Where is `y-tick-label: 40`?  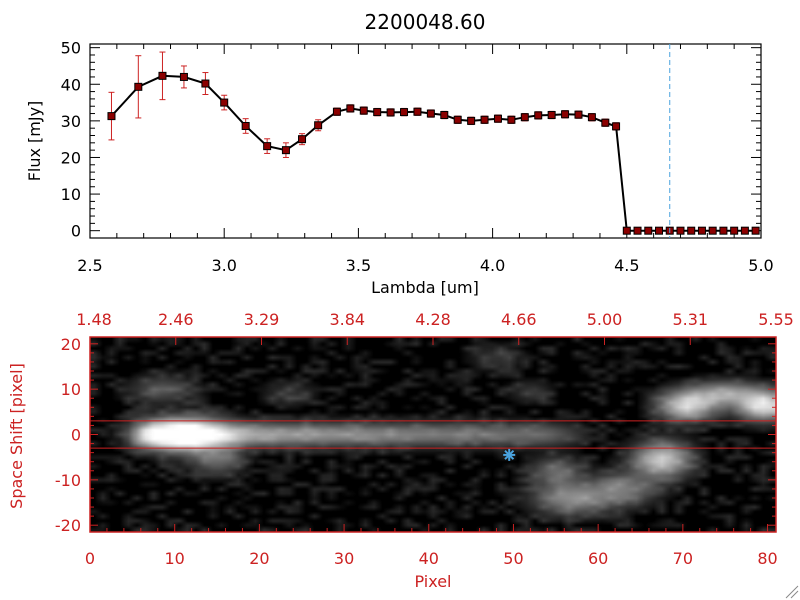
y-tick-label: 40 is located at coordinates (71, 84).